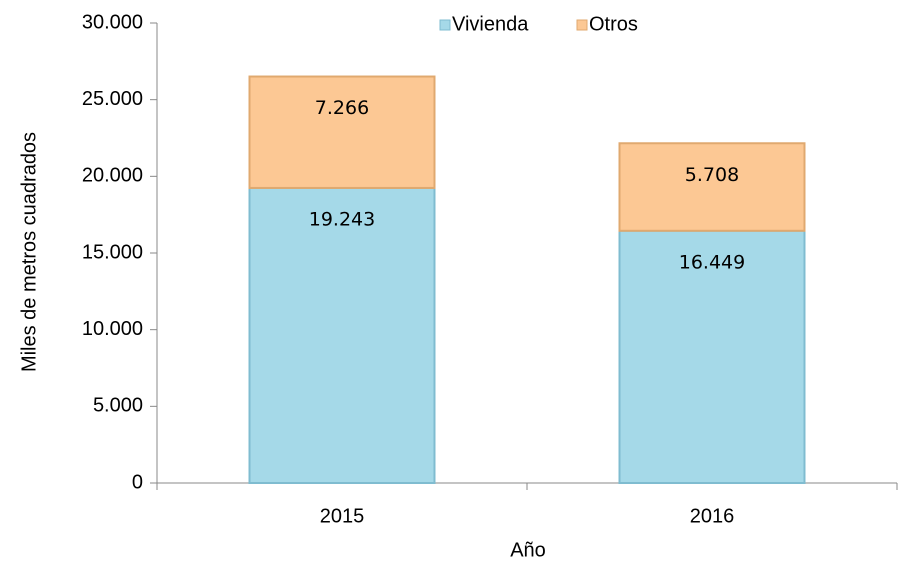 This screenshot has width=898, height=565. Describe the element at coordinates (342, 108) in the screenshot. I see `data-label: 7.266` at that location.